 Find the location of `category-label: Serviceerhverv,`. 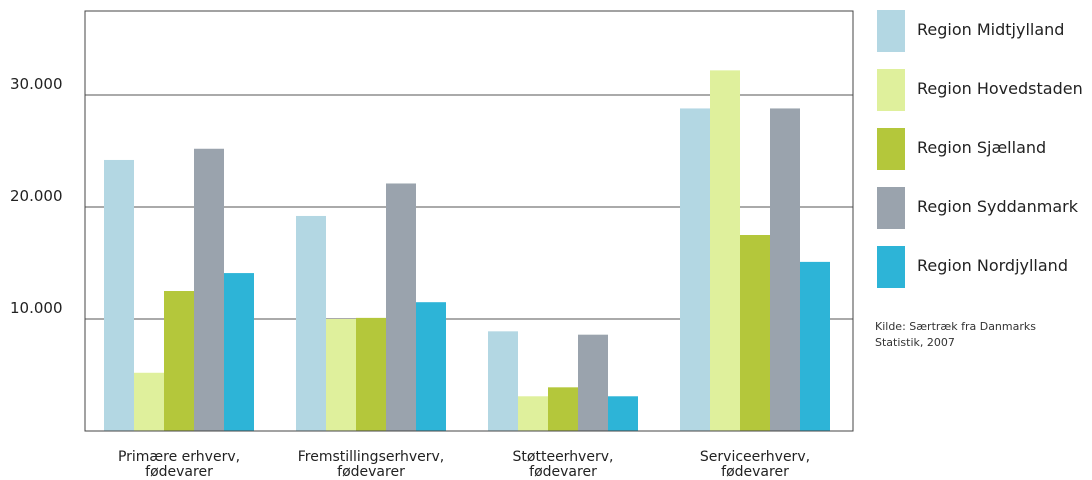

category-label: Serviceerhverv, is located at coordinates (755, 457).